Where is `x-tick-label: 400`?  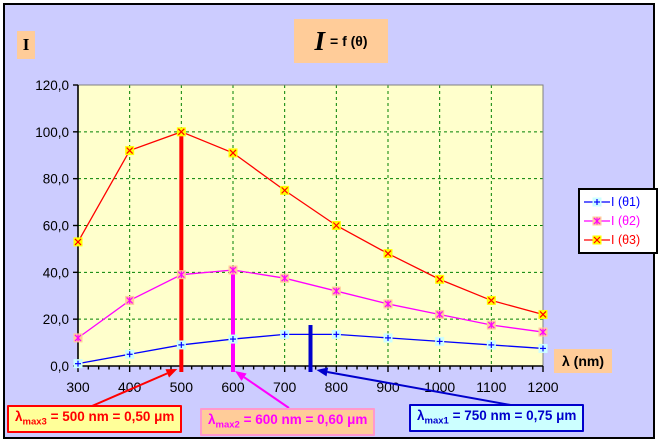
x-tick-label: 400 is located at coordinates (130, 387).